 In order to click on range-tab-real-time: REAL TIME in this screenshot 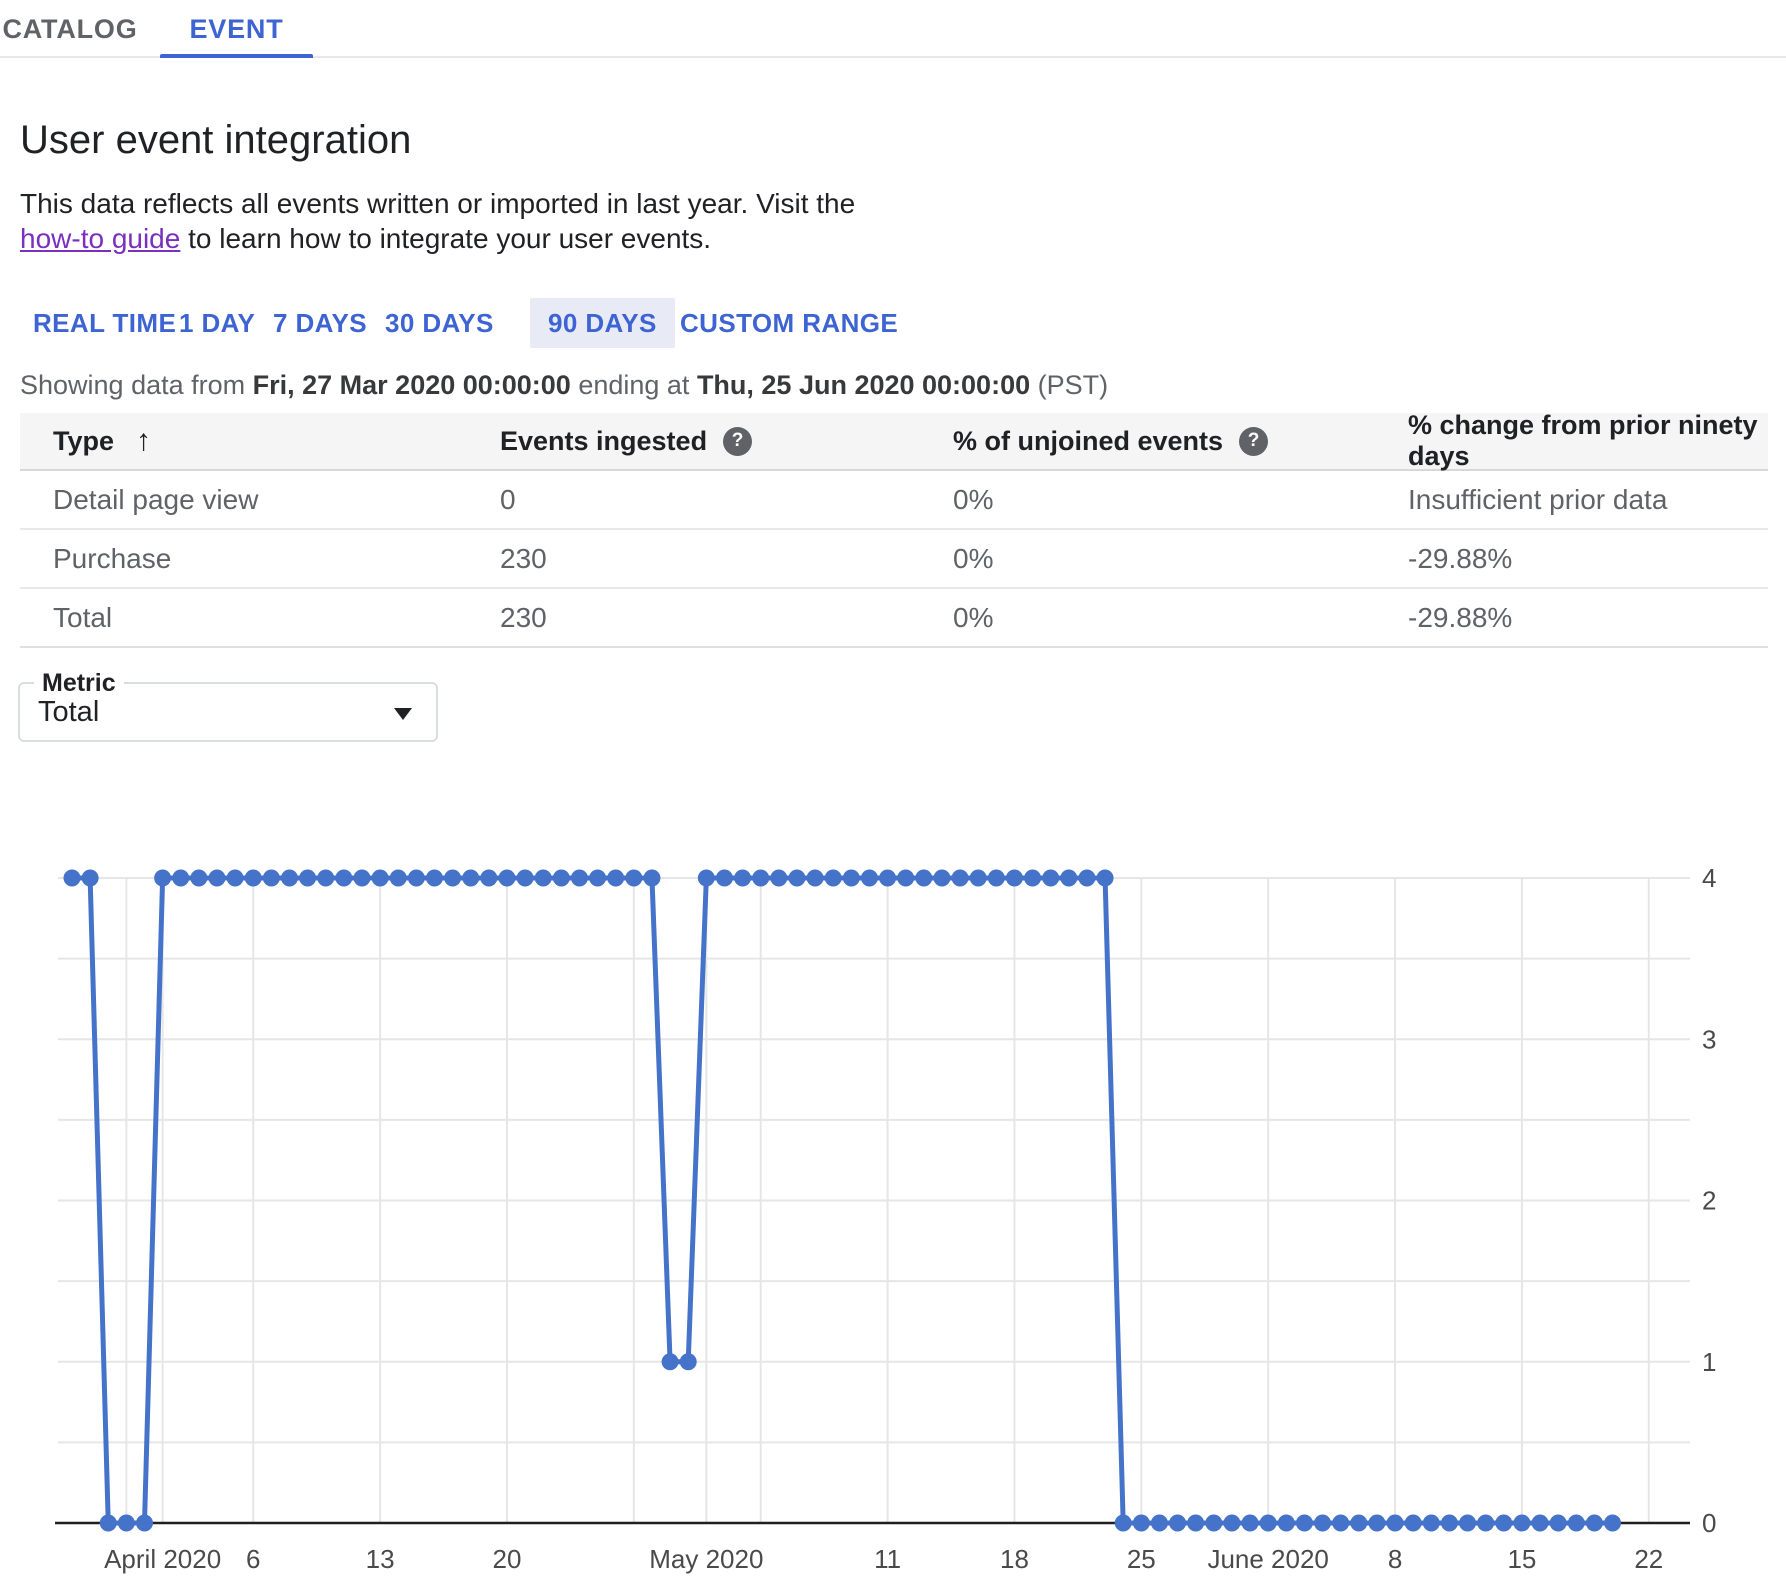, I will do `click(105, 322)`.